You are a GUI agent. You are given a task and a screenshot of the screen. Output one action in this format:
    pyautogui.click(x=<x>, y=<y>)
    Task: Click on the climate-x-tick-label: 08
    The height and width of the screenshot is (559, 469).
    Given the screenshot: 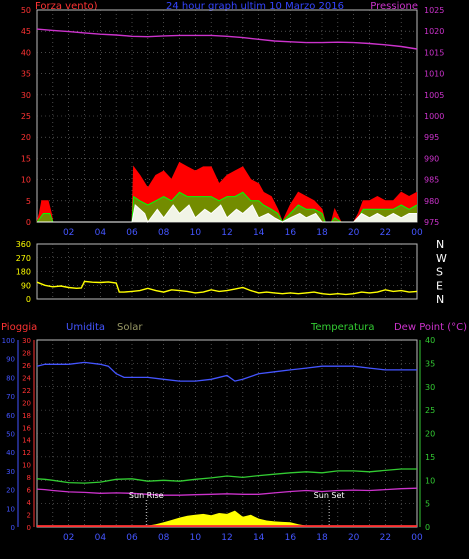 What is the action you would take?
    pyautogui.click(x=164, y=538)
    